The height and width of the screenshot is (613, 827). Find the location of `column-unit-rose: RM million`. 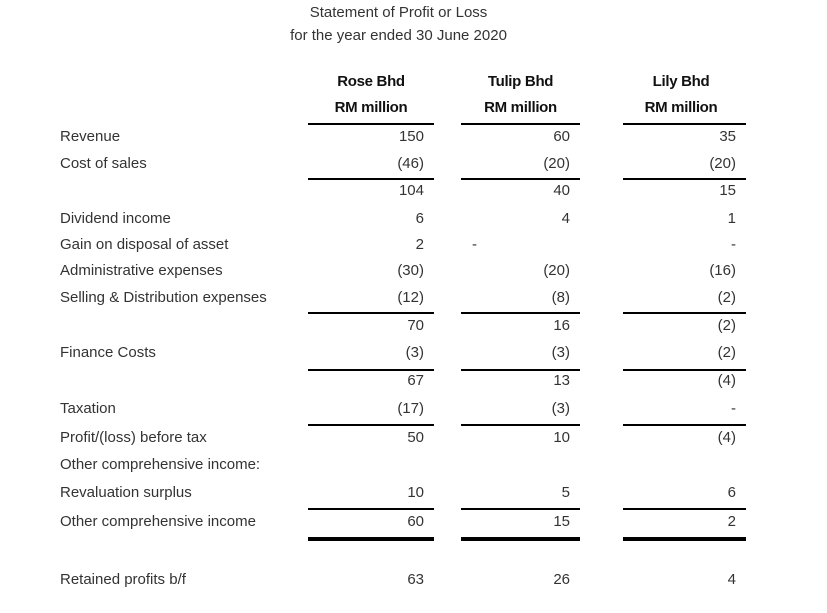

column-unit-rose: RM million is located at coordinates (371, 107).